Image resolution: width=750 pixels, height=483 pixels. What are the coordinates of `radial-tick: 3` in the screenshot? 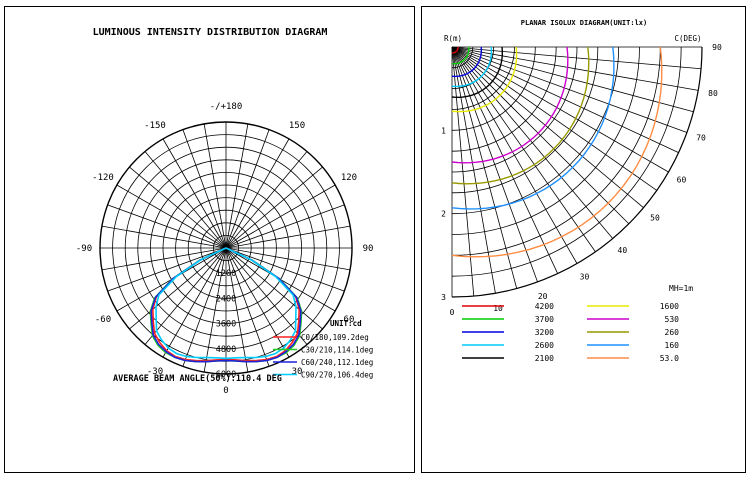 It's located at (443, 297).